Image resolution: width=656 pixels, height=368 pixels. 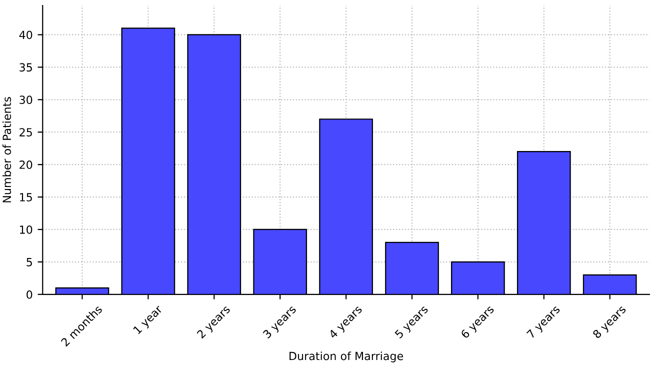 What do you see at coordinates (26, 229) in the screenshot?
I see `y-tick-label: 10` at bounding box center [26, 229].